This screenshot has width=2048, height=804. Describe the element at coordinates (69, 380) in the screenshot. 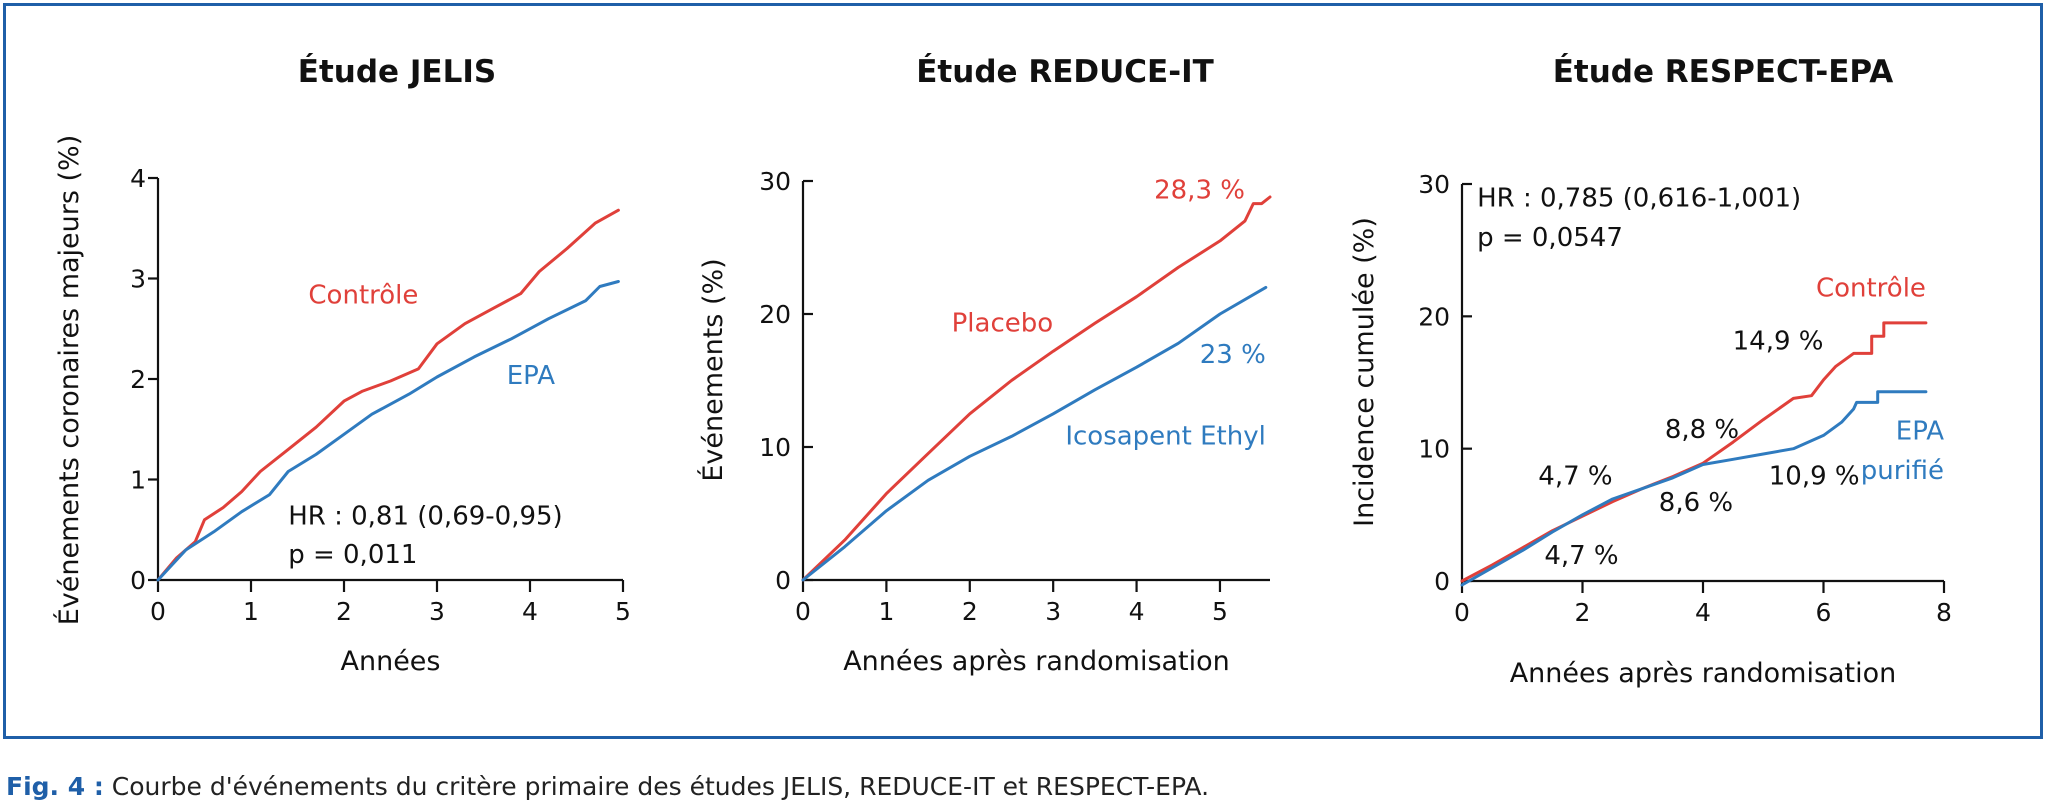

I see `y-axis-label: Événements coronaires majeurs (%)` at that location.